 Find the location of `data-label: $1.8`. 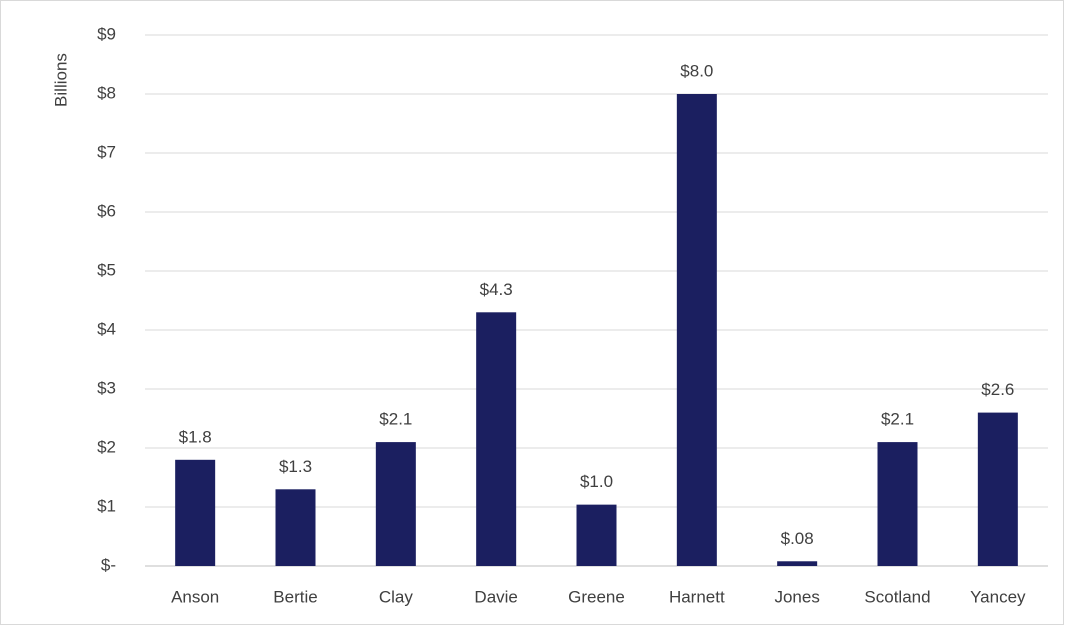

data-label: $1.8 is located at coordinates (195, 436).